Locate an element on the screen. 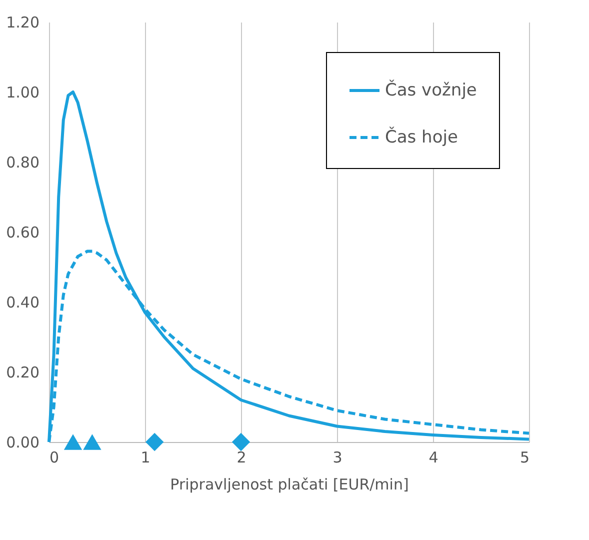 This screenshot has height=540, width=589. x-tick-label: 0 is located at coordinates (55, 457).